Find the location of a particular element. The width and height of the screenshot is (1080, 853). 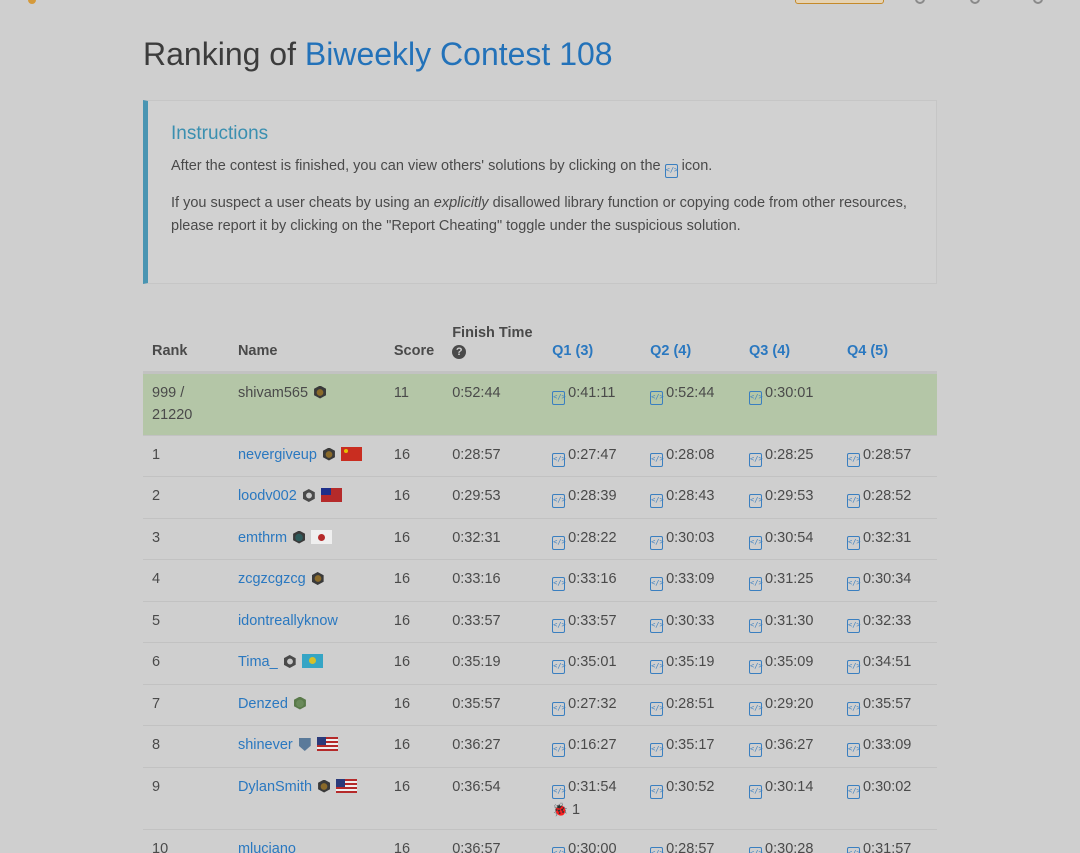

q2-cell: </> 0:28:57 is located at coordinates (691, 840).